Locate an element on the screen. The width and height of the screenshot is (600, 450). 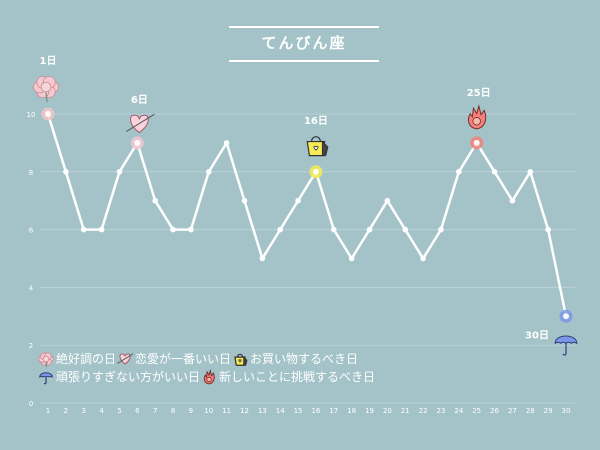
legend-item: 頑張りすぎない方がいい日 is located at coordinates (119, 377).